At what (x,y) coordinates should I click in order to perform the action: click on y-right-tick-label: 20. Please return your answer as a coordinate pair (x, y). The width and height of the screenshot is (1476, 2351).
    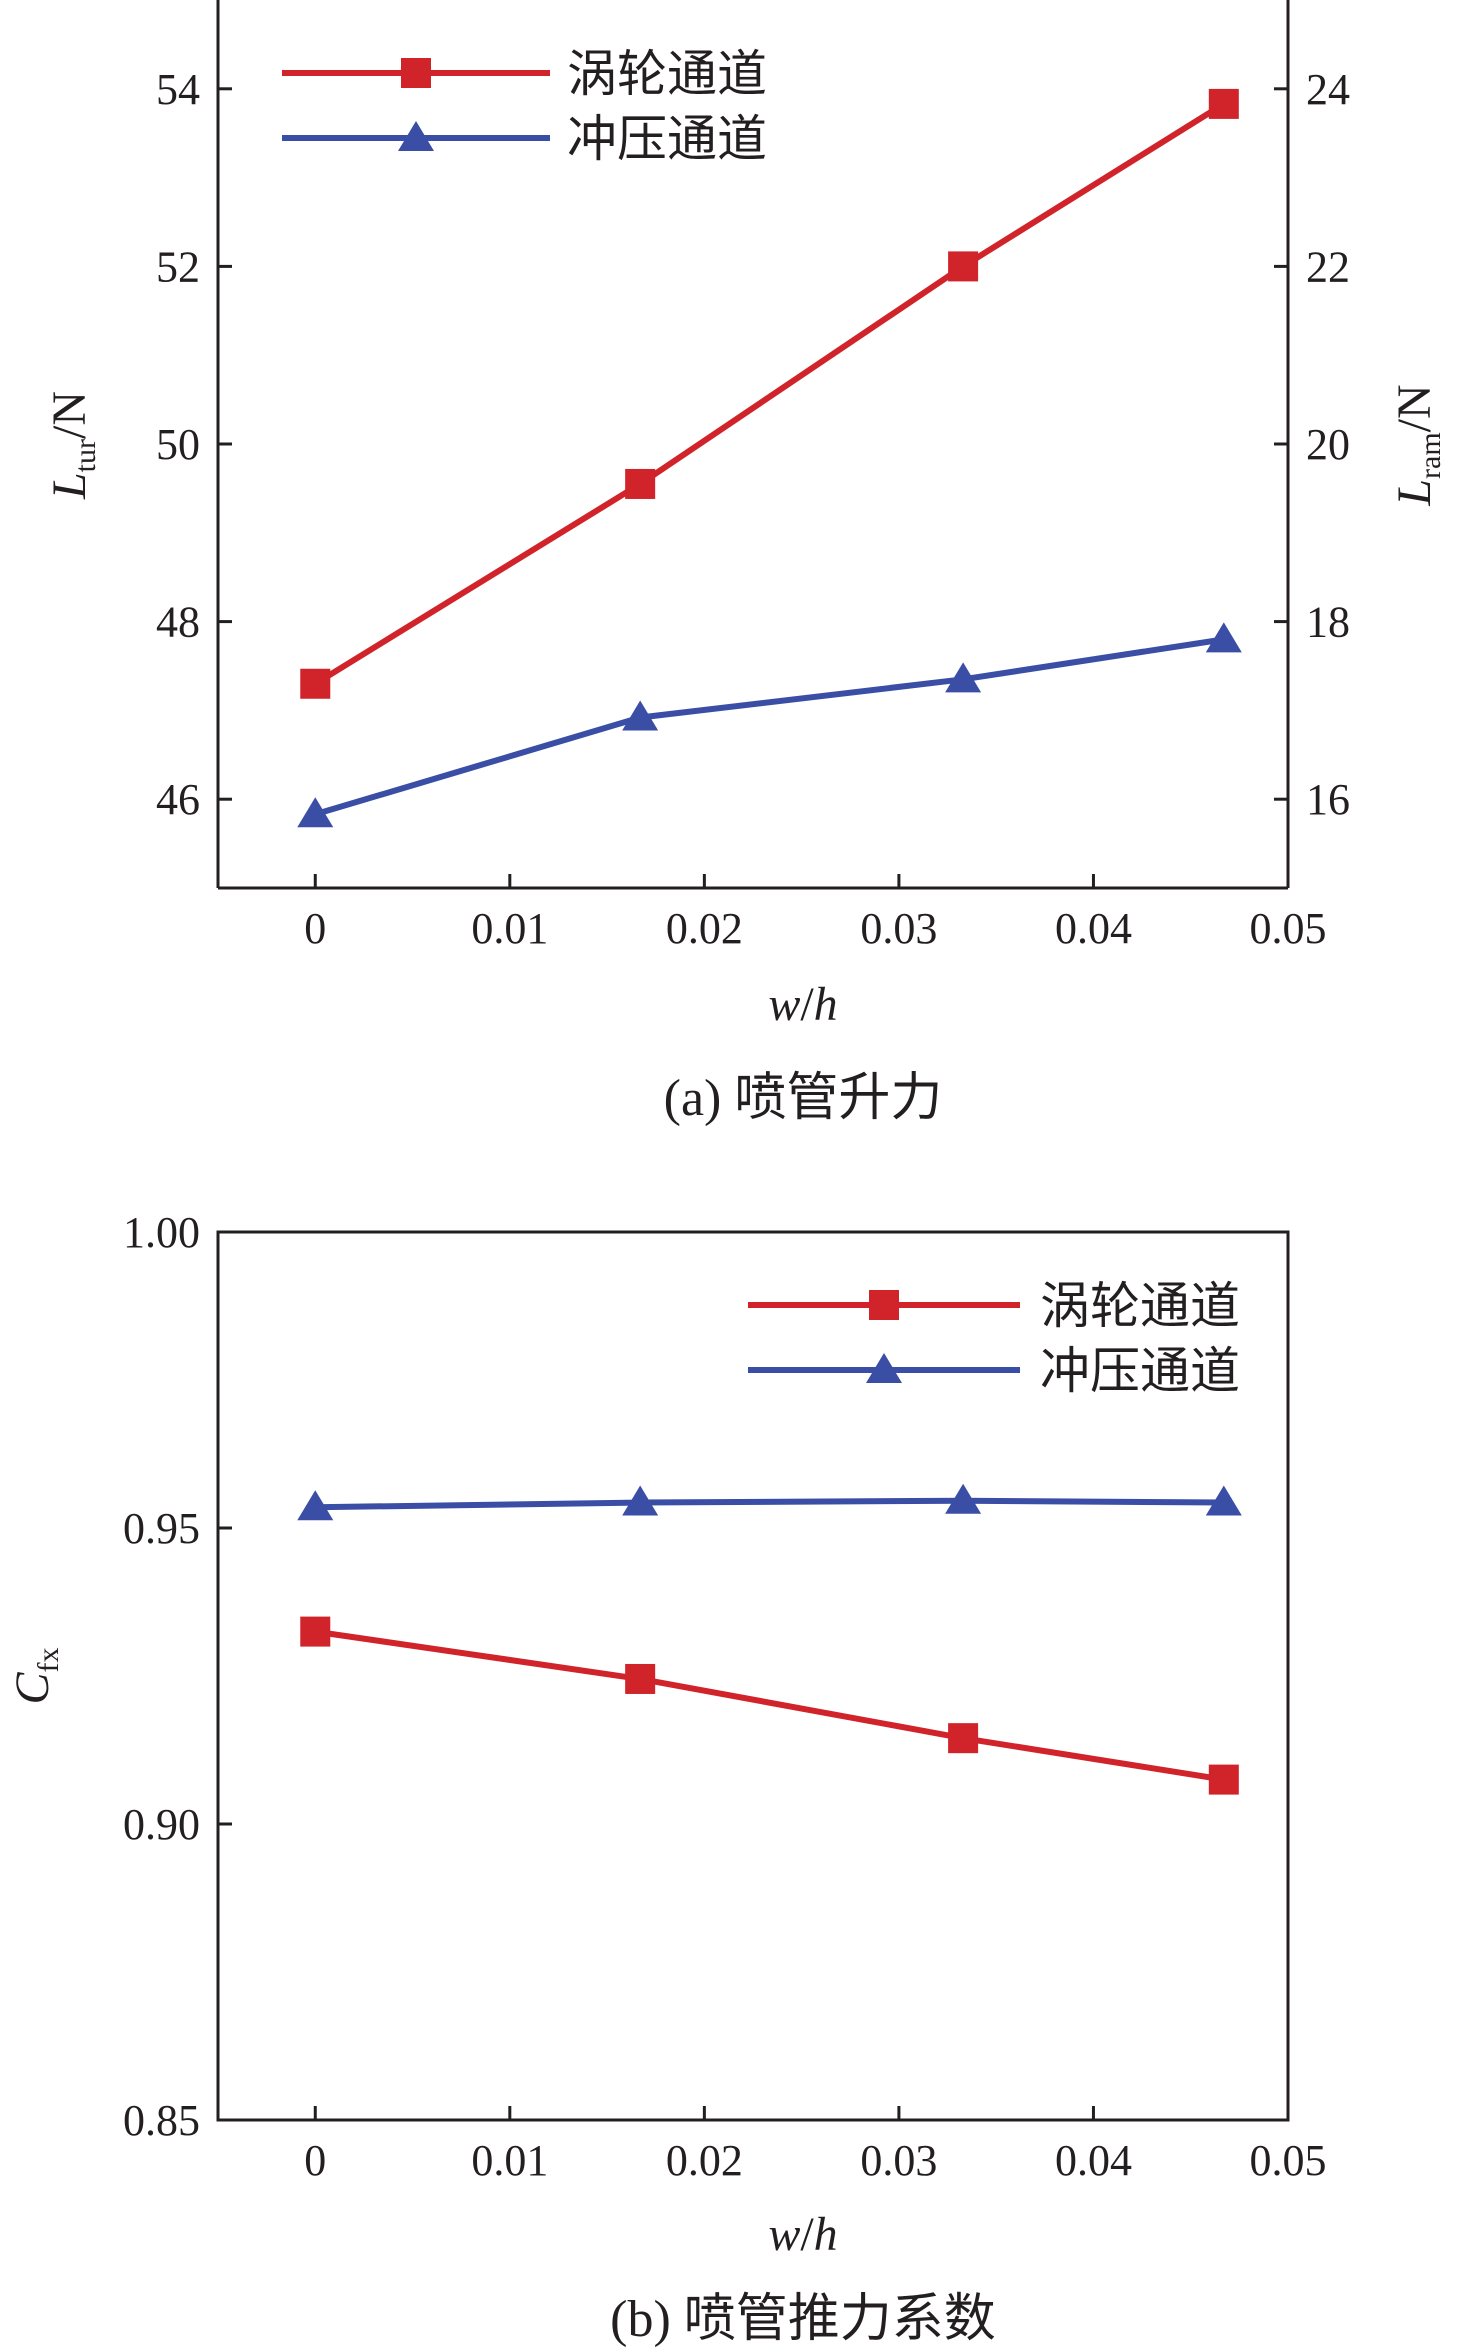
    Looking at the image, I should click on (1328, 444).